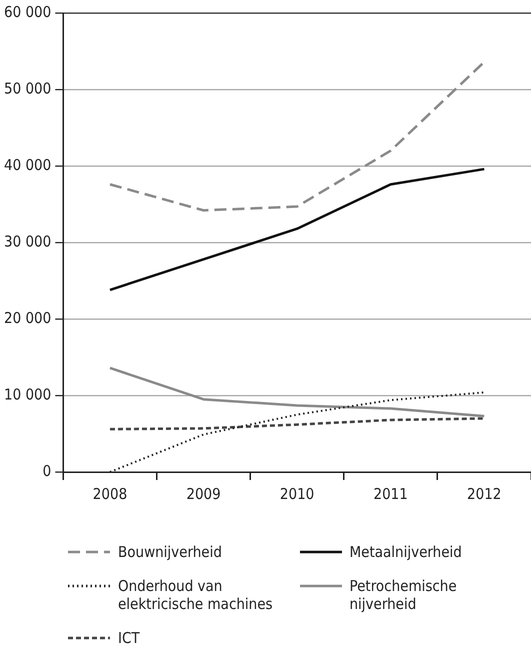 This screenshot has height=654, width=531. Describe the element at coordinates (196, 595) in the screenshot. I see `legend-label: Onderhoud van elektricische machines` at that location.